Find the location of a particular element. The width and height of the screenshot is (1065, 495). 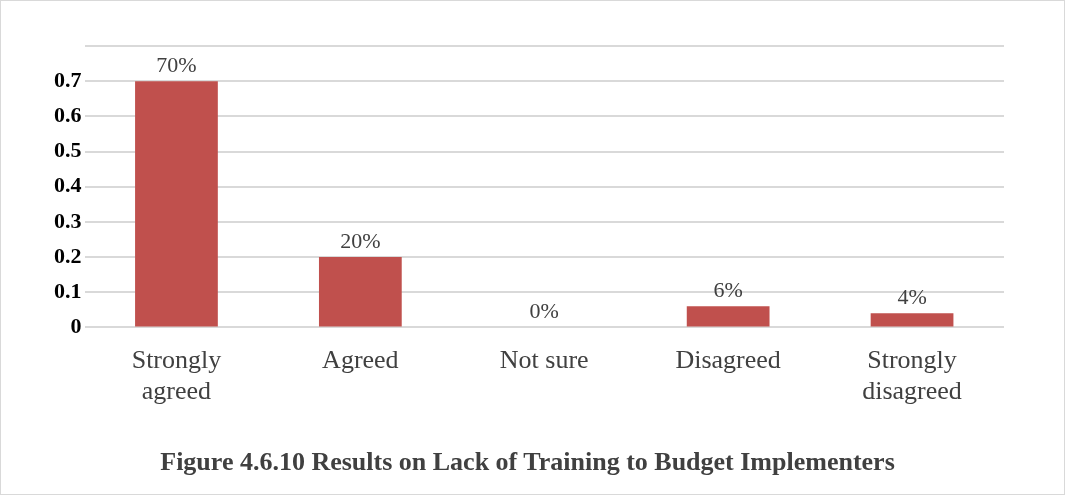

text: Figure 4.6.10 Results on Lack of Training to Budget Implementers is located at coordinates (527, 462).